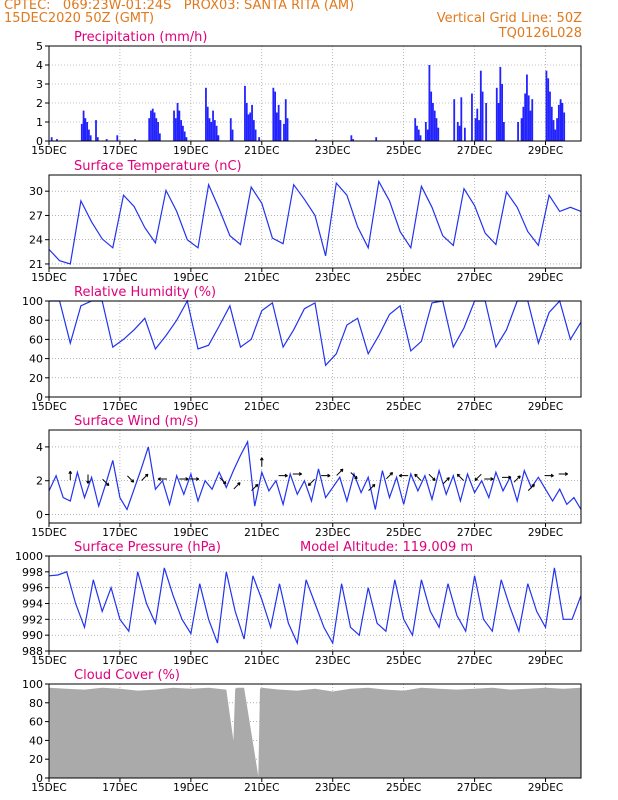 Image resolution: width=618 pixels, height=800 pixels. I want to click on pressure-ytick-label: 990, so click(32, 635).